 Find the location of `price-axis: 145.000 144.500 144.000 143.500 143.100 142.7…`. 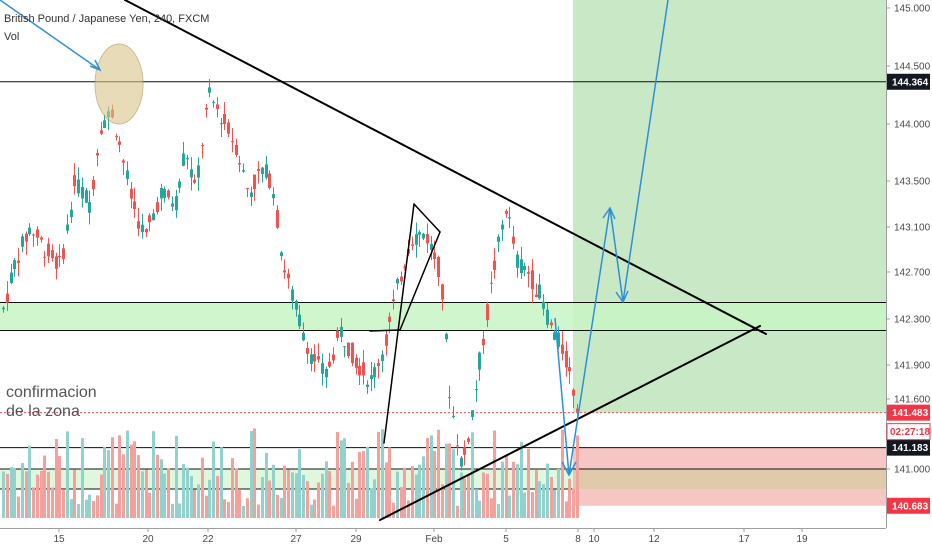

price-axis: 145.000 144.500 144.000 143.500 143.100 142.7… is located at coordinates (909, 264).